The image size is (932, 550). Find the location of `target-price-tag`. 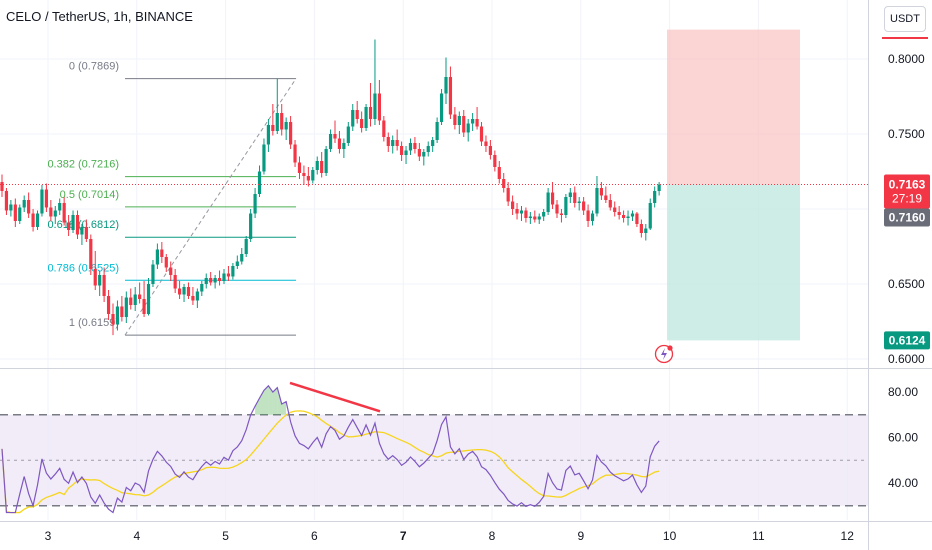

target-price-tag is located at coordinates (907, 340).